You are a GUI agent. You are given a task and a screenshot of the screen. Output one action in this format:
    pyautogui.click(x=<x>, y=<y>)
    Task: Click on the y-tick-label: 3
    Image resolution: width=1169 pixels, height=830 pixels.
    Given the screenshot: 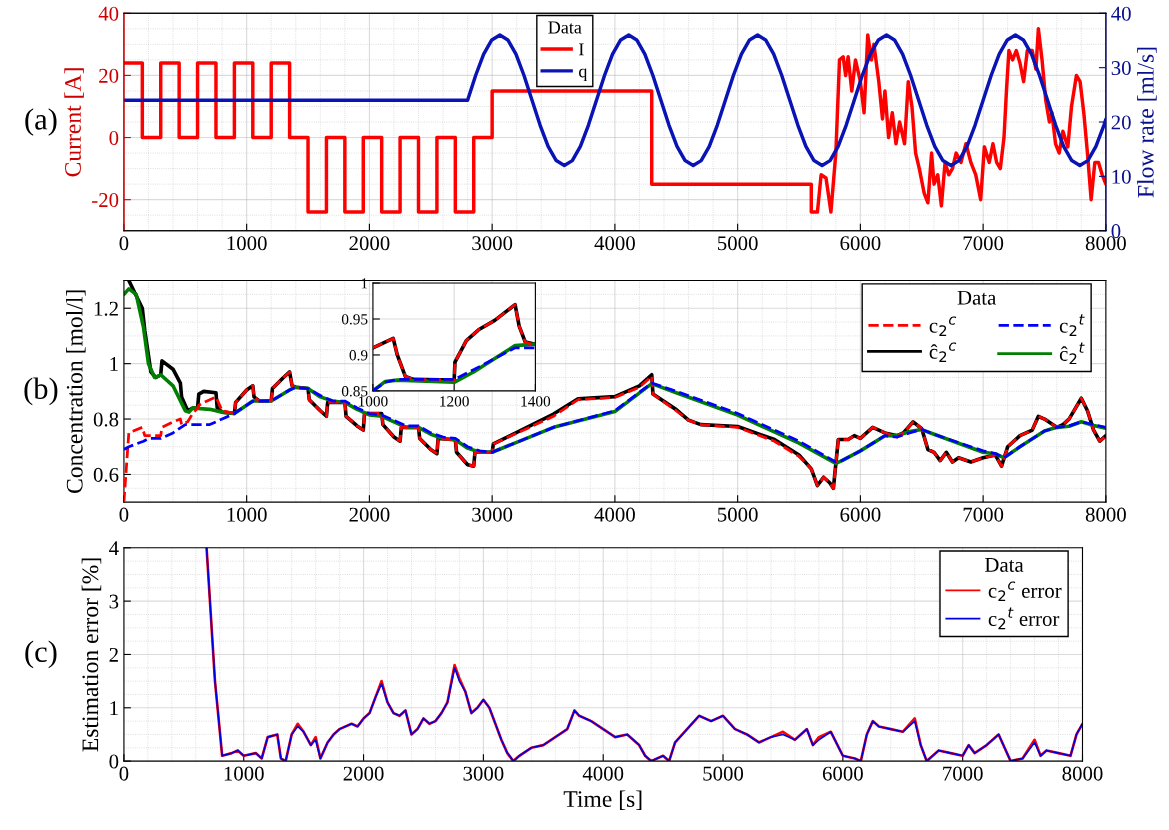 What is the action you would take?
    pyautogui.click(x=114, y=601)
    